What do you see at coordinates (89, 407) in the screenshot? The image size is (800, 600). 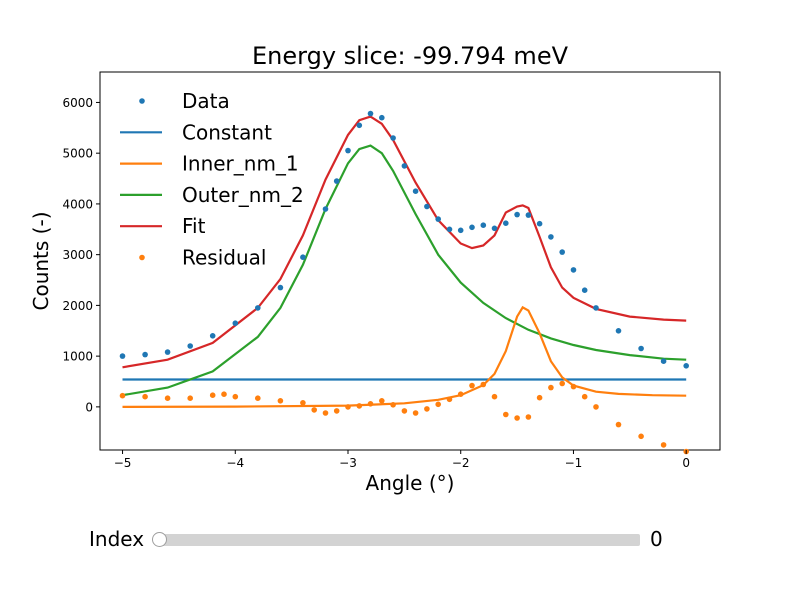 I see `y-tick-label: 0` at bounding box center [89, 407].